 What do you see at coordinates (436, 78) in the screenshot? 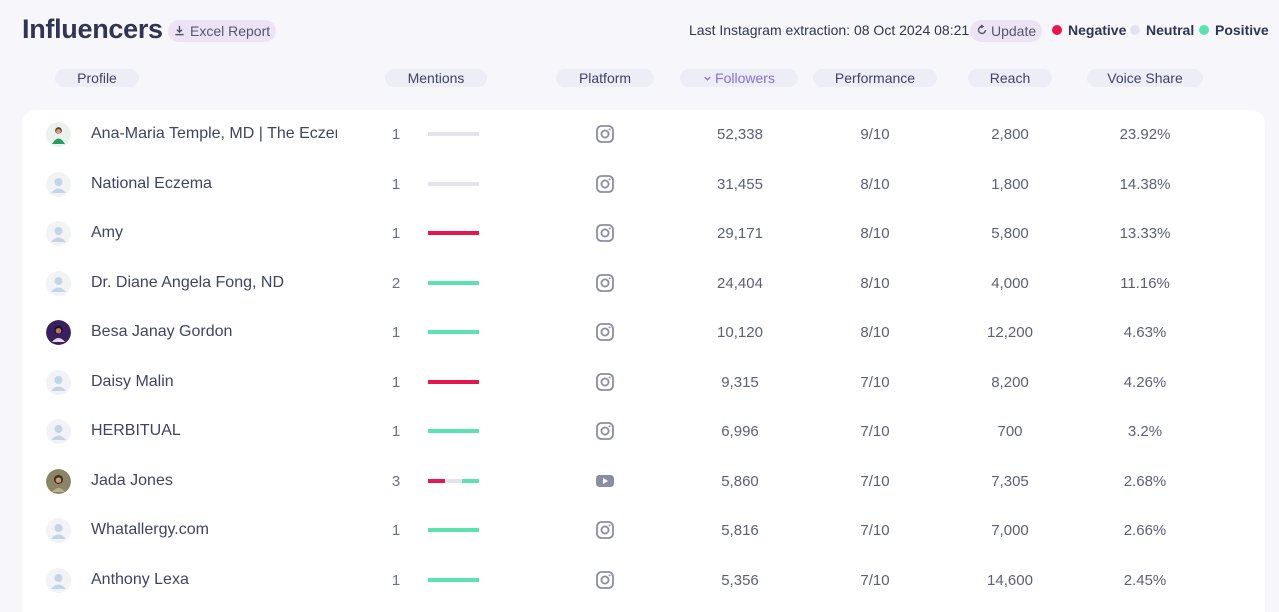
I see `column-header-mentions: Mentions` at bounding box center [436, 78].